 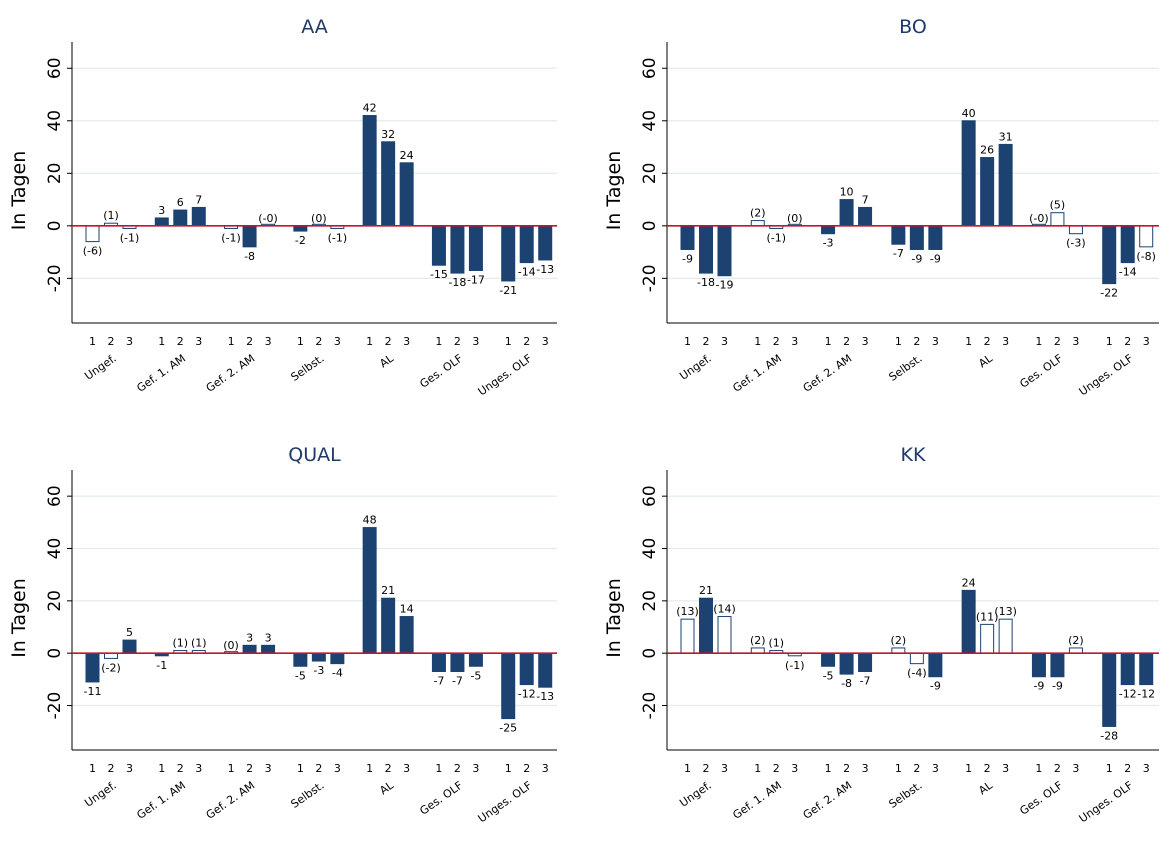 What do you see at coordinates (318, 670) in the screenshot?
I see `data-label: -3` at bounding box center [318, 670].